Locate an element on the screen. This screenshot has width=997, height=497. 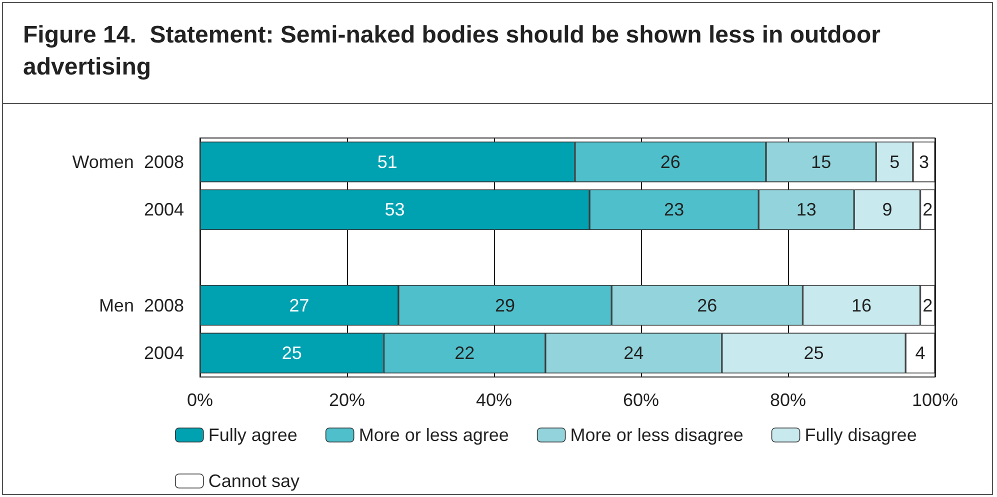
data-label: 27 is located at coordinates (299, 305).